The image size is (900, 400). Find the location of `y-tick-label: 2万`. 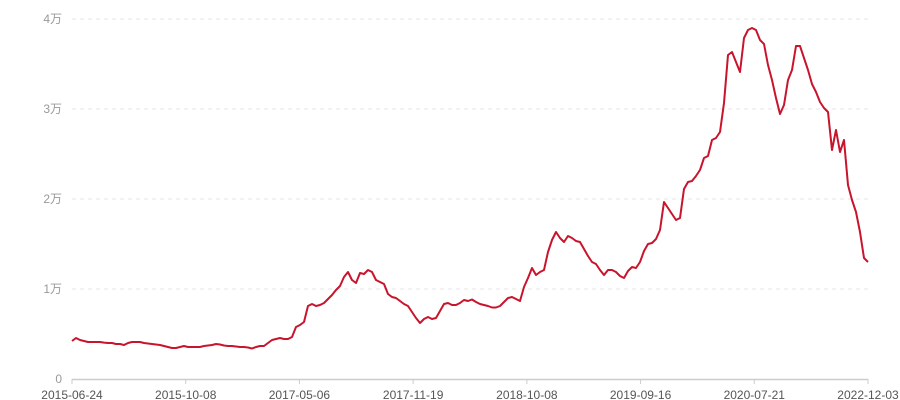

y-tick-label: 2万 is located at coordinates (52, 199).